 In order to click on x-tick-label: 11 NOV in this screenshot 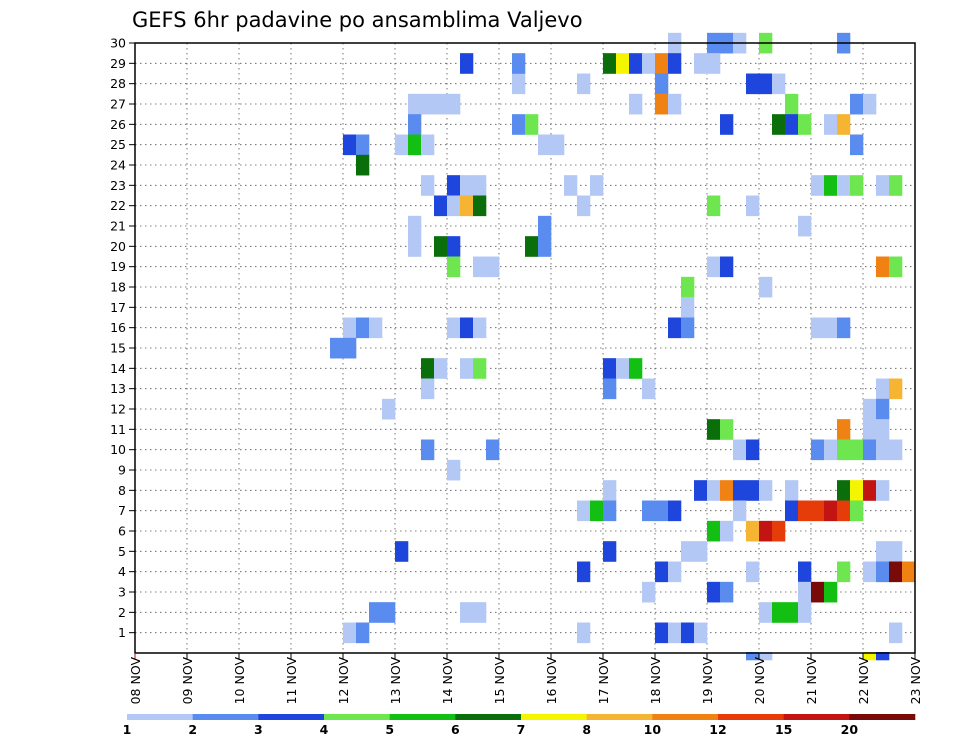, I will do `click(291, 681)`.